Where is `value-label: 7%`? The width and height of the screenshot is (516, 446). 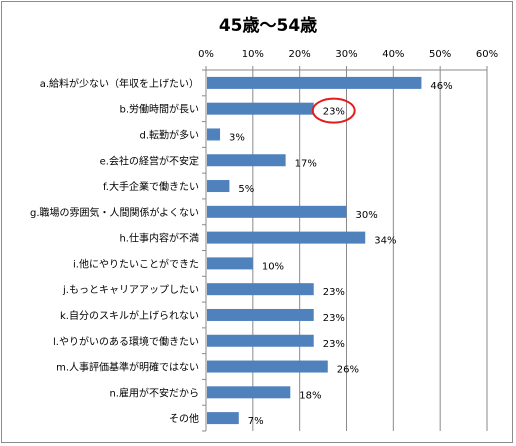 value-label: 7% is located at coordinates (256, 421).